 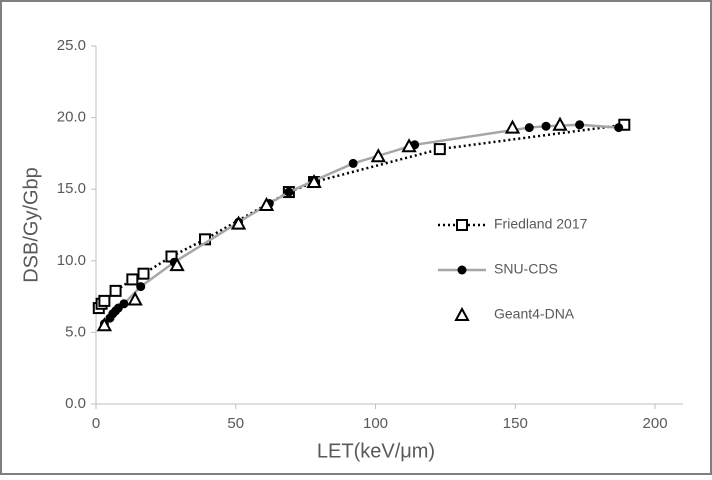 I want to click on x-tick-label: 200, so click(x=655, y=423).